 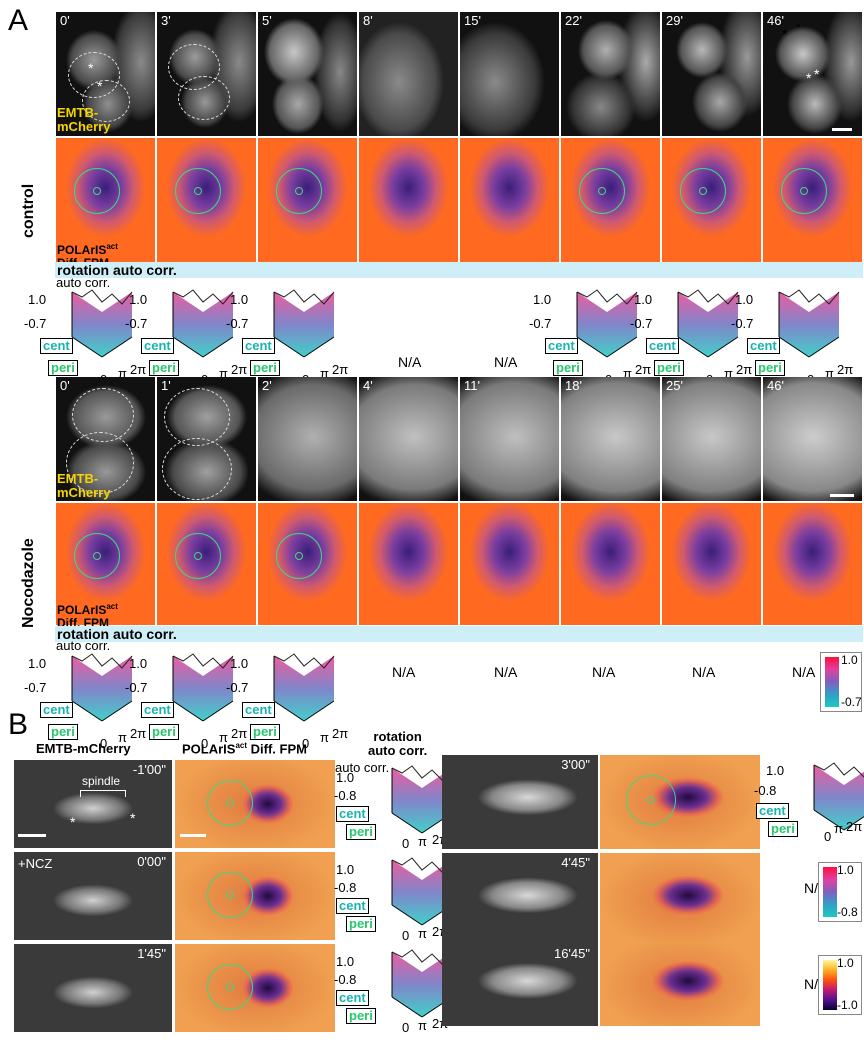 What do you see at coordinates (239, 733) in the screenshot?
I see `nocodazole-x2pi-1: 2π` at bounding box center [239, 733].